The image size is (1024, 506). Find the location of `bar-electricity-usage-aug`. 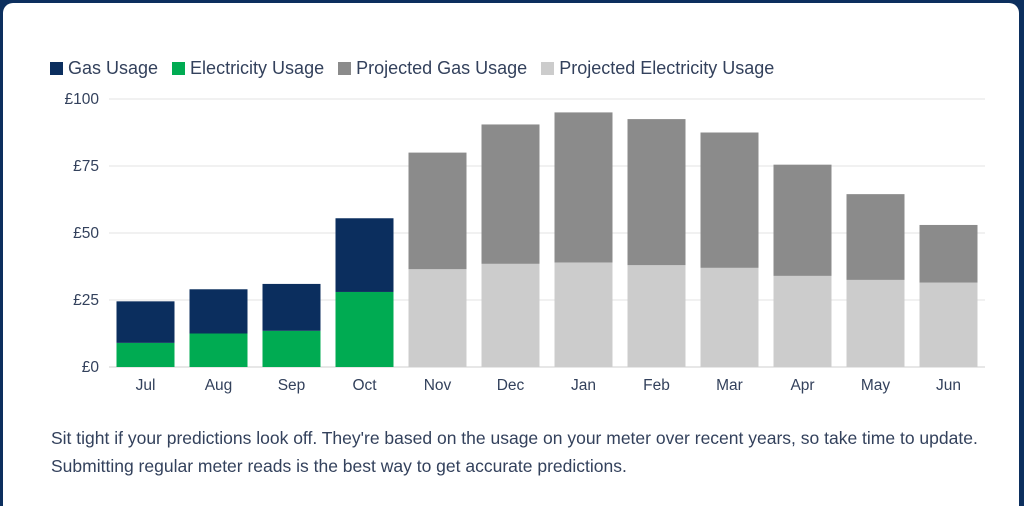

bar-electricity-usage-aug is located at coordinates (218, 350).